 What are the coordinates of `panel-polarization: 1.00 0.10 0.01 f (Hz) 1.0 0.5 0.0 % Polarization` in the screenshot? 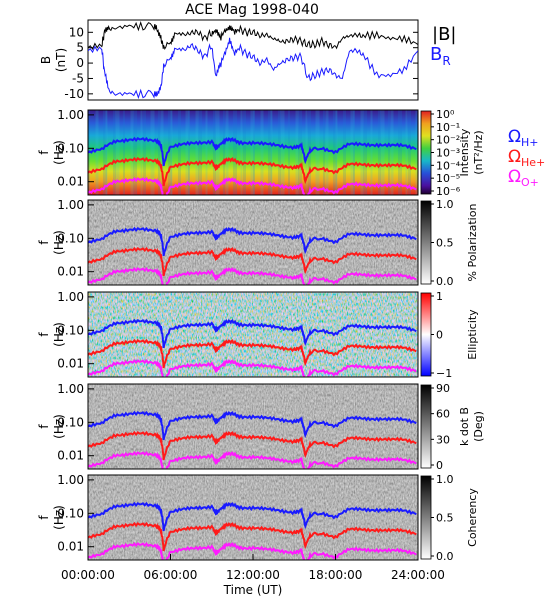 It's located at (258, 243).